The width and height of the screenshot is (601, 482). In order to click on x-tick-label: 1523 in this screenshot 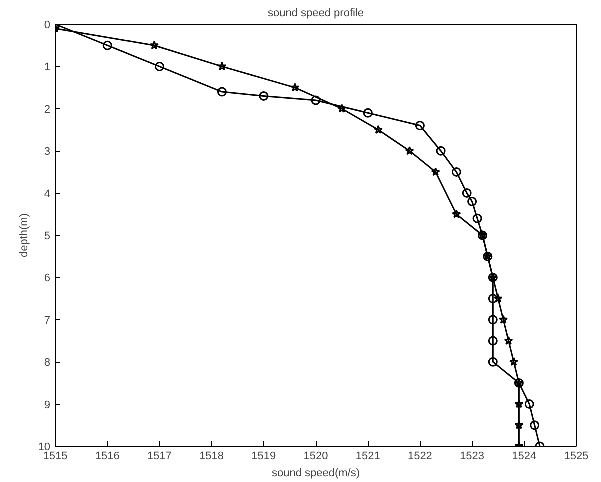, I will do `click(472, 456)`.